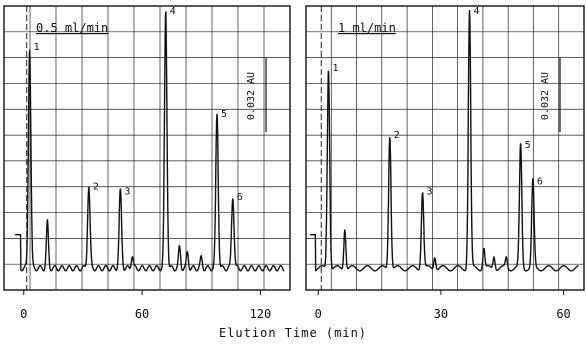  I want to click on x-tick-label: 30, so click(441, 314).